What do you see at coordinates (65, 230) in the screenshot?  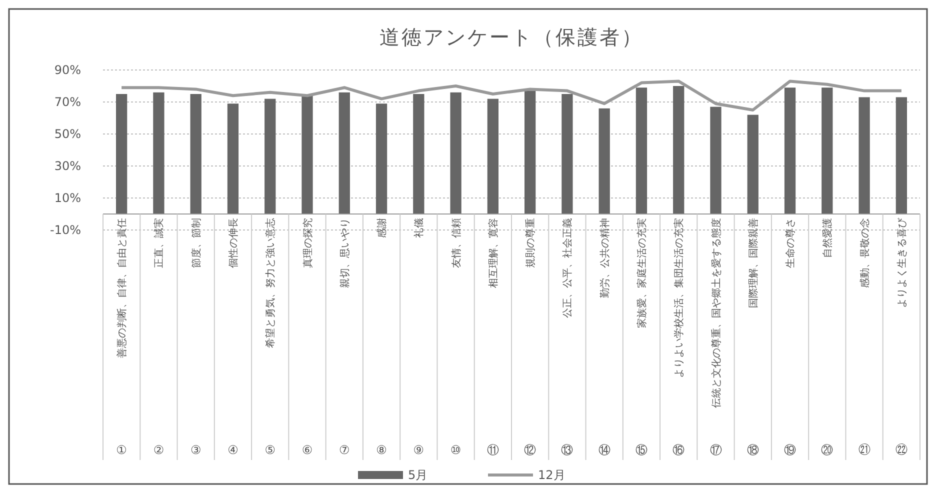 I see `y-tick-label: -10%` at bounding box center [65, 230].